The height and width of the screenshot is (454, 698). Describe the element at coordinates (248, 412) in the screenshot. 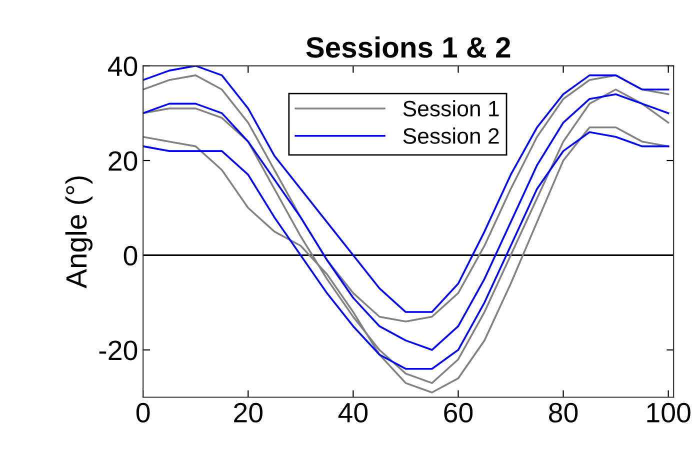

I see `x-tick-label: 20` at that location.